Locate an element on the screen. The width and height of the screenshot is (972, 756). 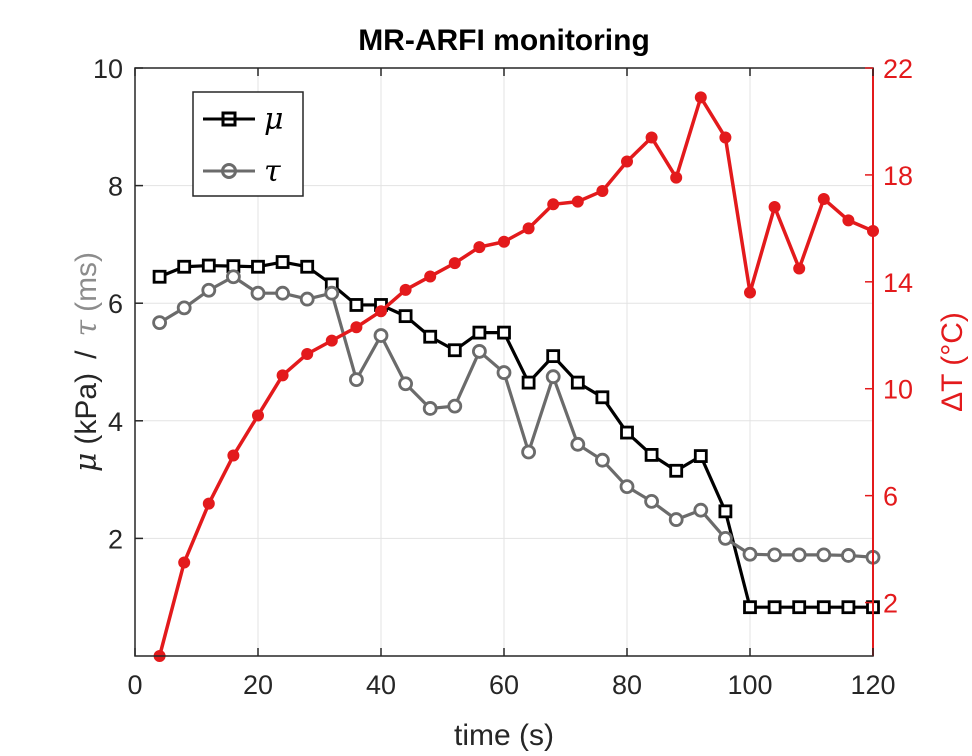
chart-title: MR-ARFI monitoring is located at coordinates (504, 40).